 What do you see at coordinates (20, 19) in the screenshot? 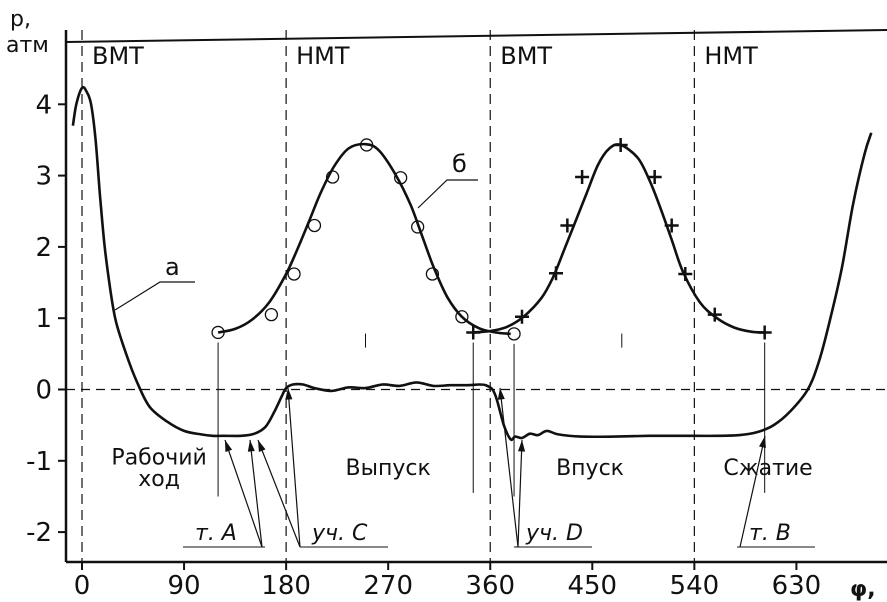
I see `y-axis-label-line-1: p,` at bounding box center [20, 19].